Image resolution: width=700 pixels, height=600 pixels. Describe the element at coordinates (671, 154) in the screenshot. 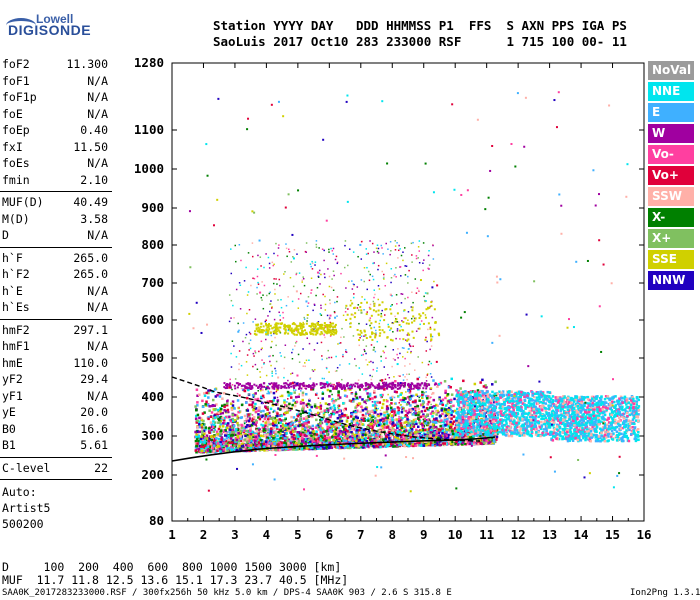

I see `legend-item-vo: Vo-` at that location.